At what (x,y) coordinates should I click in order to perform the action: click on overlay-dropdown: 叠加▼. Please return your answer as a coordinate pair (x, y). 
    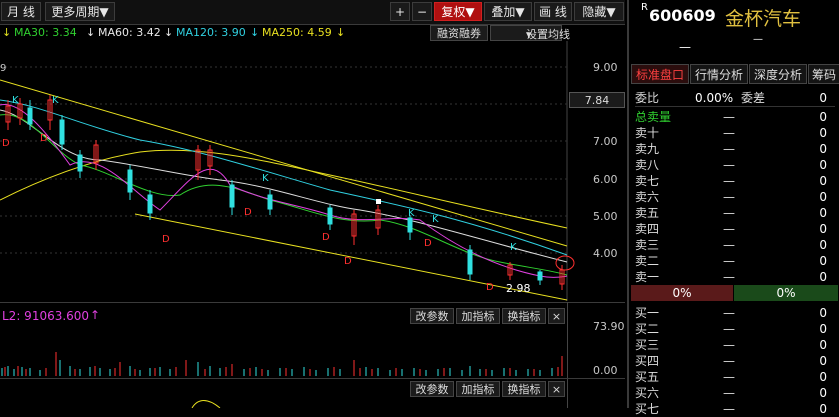
    Looking at the image, I should click on (508, 11).